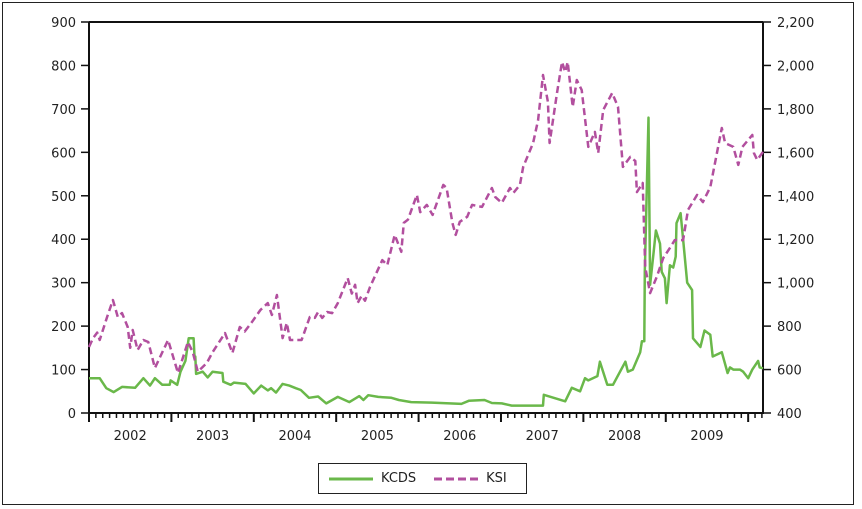 This screenshot has width=862, height=509. What do you see at coordinates (63, 284) in the screenshot?
I see `left-y-tick-label: 300` at bounding box center [63, 284].